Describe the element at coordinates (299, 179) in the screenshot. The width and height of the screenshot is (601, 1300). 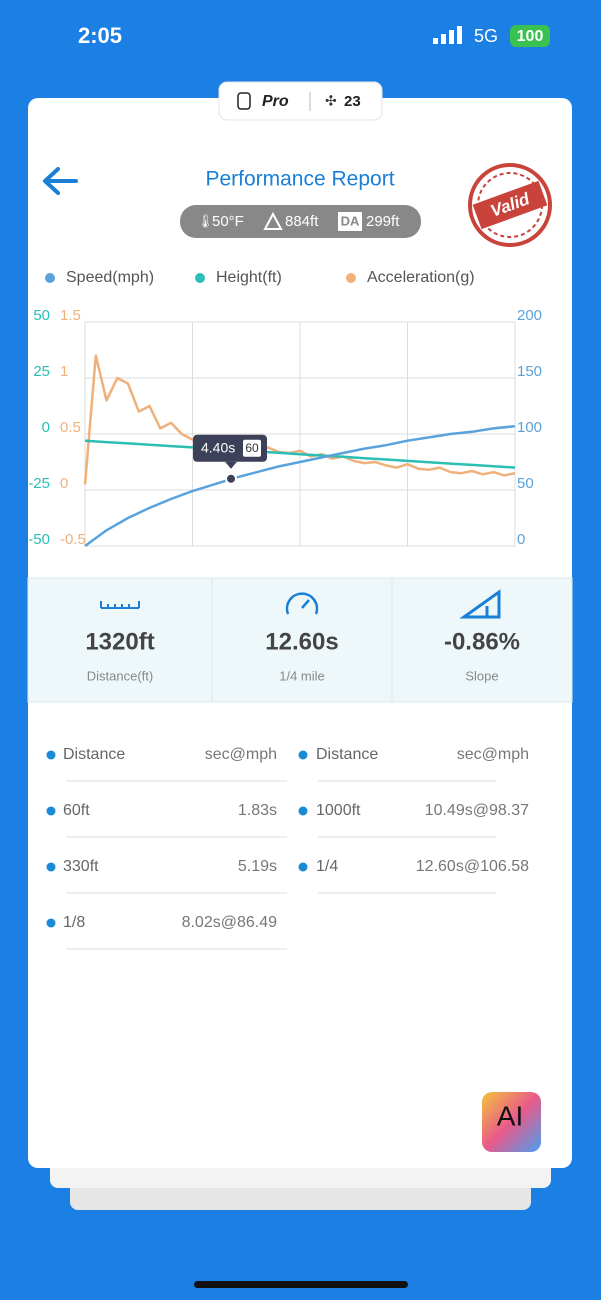
I see `title: Performance Report` at that location.